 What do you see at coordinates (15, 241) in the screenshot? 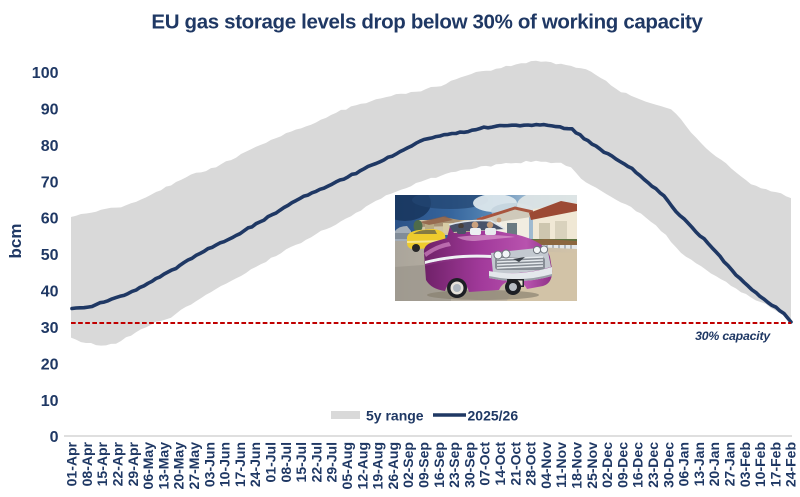
I see `svg-text: bcm` at bounding box center [15, 241].